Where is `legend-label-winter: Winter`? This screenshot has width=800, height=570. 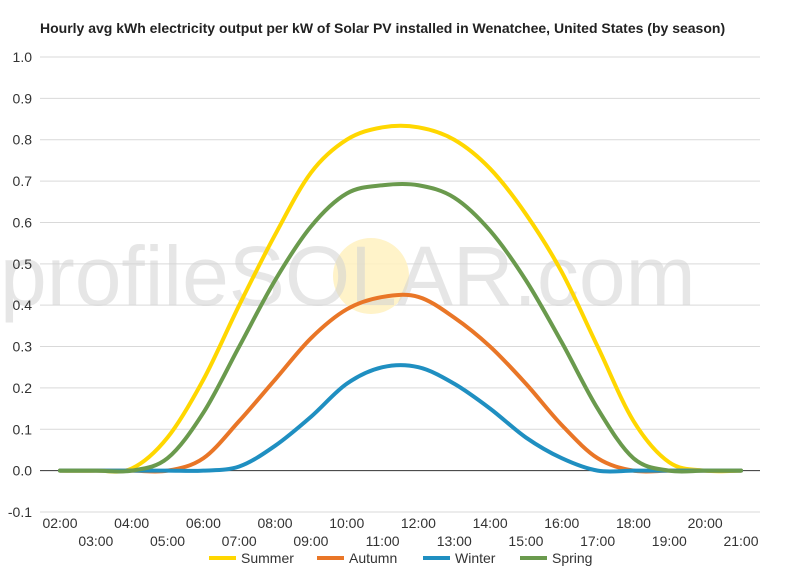 legend-label-winter: Winter is located at coordinates (475, 558).